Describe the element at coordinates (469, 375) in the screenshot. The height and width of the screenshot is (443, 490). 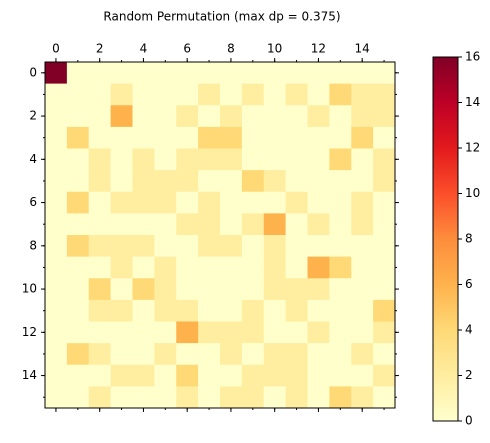
I see `colorbar-tick-label: 2` at that location.